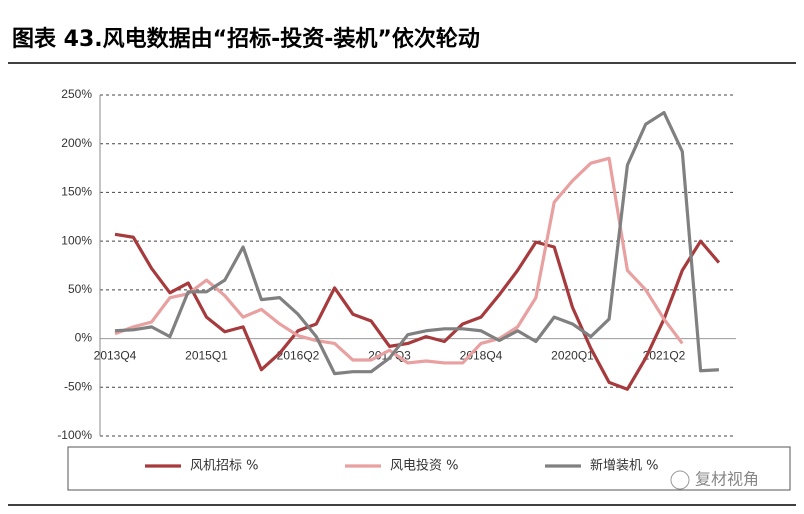 This screenshot has width=804, height=514. What do you see at coordinates (664, 356) in the screenshot?
I see `x-tick-label: 2021Q2` at bounding box center [664, 356].